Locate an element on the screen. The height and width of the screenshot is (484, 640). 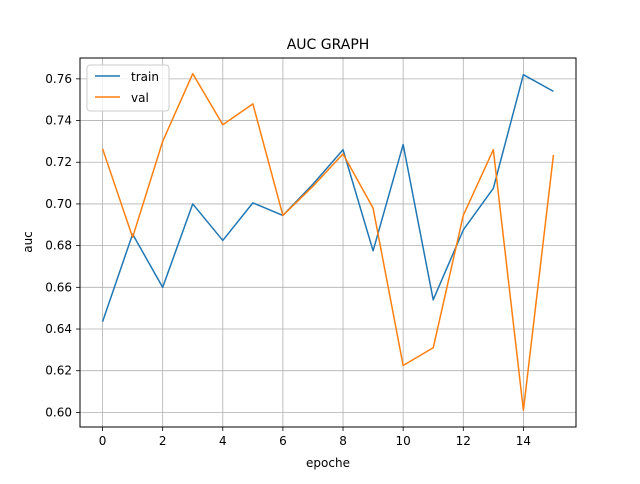
legend-label-val: val is located at coordinates (140, 98).